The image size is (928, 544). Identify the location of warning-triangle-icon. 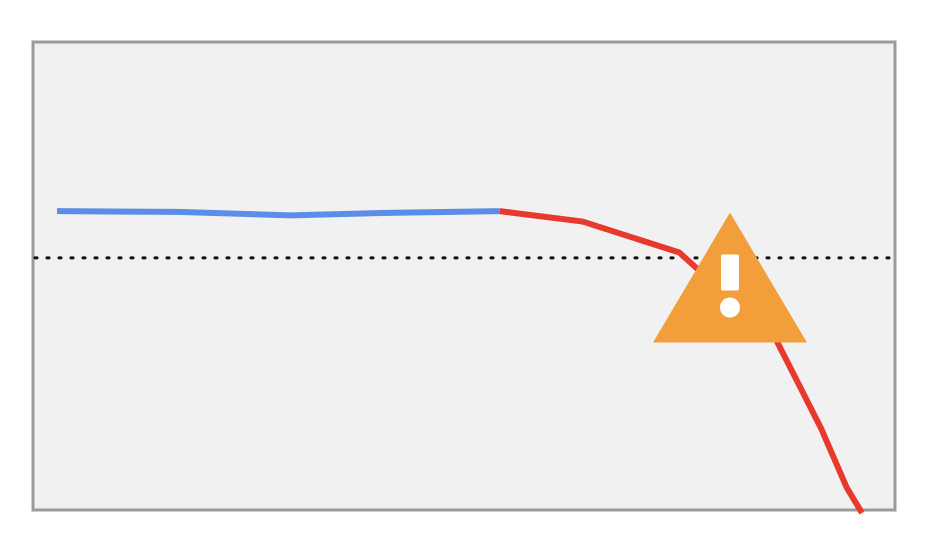
(729, 277).